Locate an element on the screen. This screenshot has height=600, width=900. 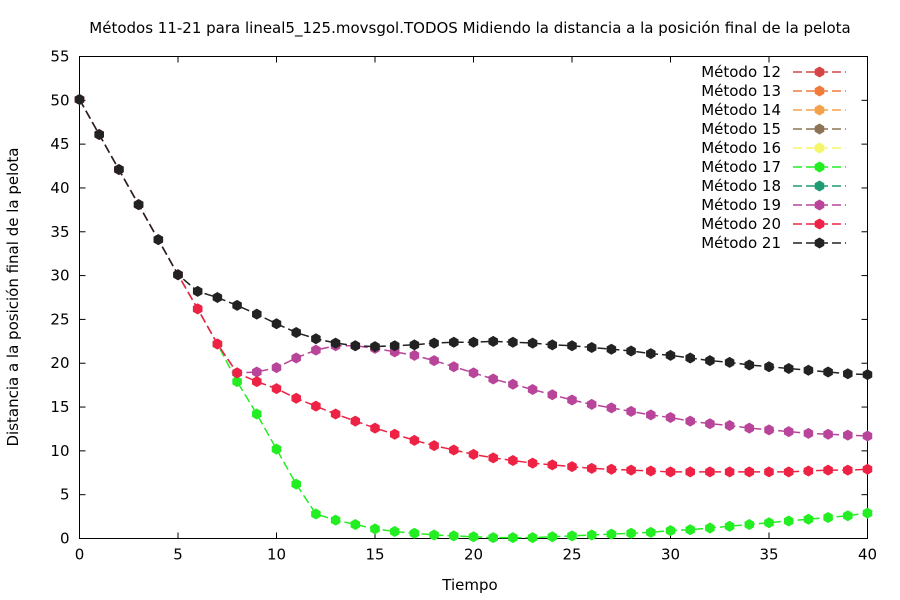
y-tick-label: 50 is located at coordinates (59, 100).